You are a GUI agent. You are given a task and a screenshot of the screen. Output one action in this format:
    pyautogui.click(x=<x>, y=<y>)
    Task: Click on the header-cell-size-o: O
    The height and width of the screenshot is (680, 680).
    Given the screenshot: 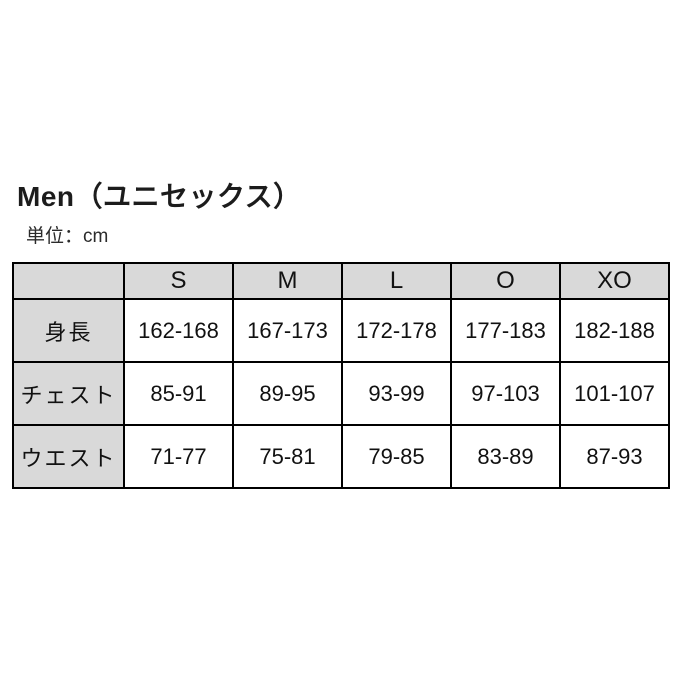 What is the action you would take?
    pyautogui.click(x=505, y=281)
    